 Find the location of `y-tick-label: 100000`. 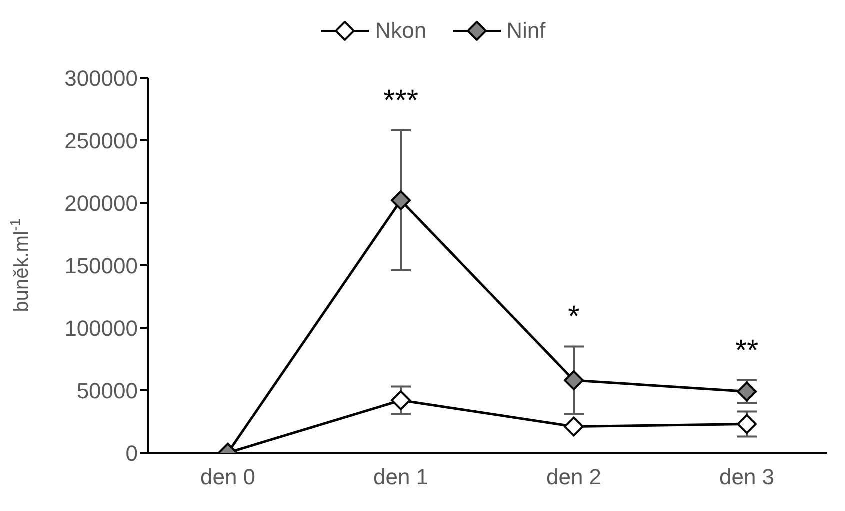

y-tick-label: 100000 is located at coordinates (101, 328).